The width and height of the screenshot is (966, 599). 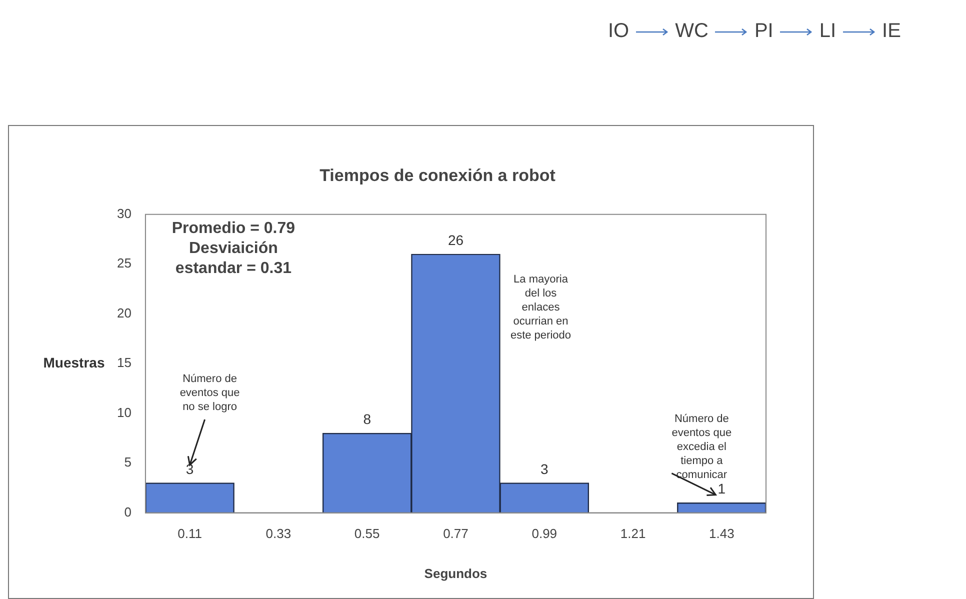 What do you see at coordinates (764, 31) in the screenshot?
I see `text: PI` at bounding box center [764, 31].